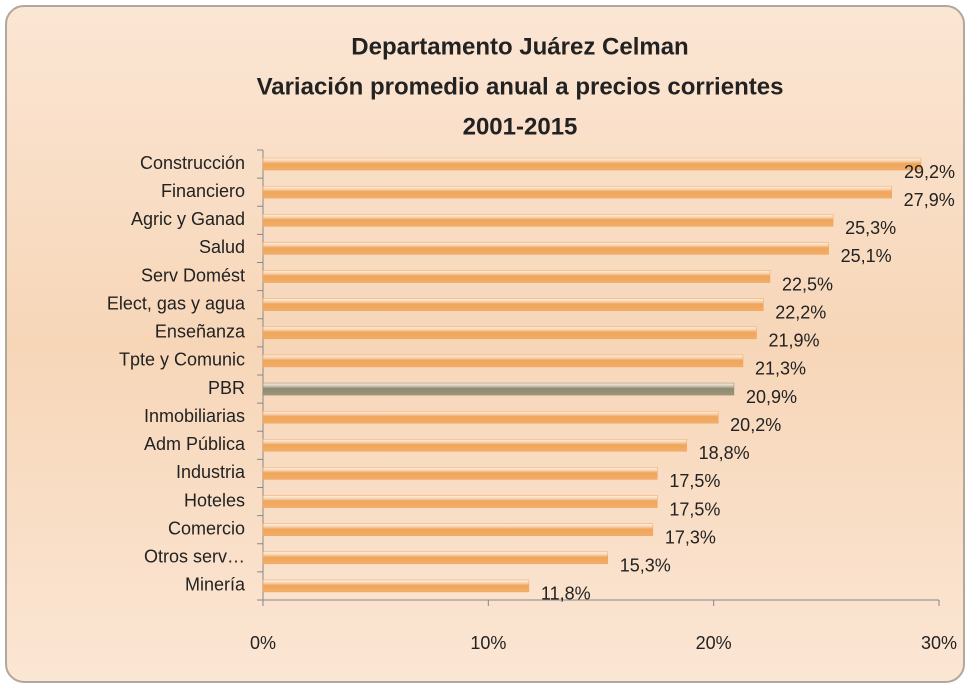  I want to click on data-label: 20,2%, so click(755, 425).